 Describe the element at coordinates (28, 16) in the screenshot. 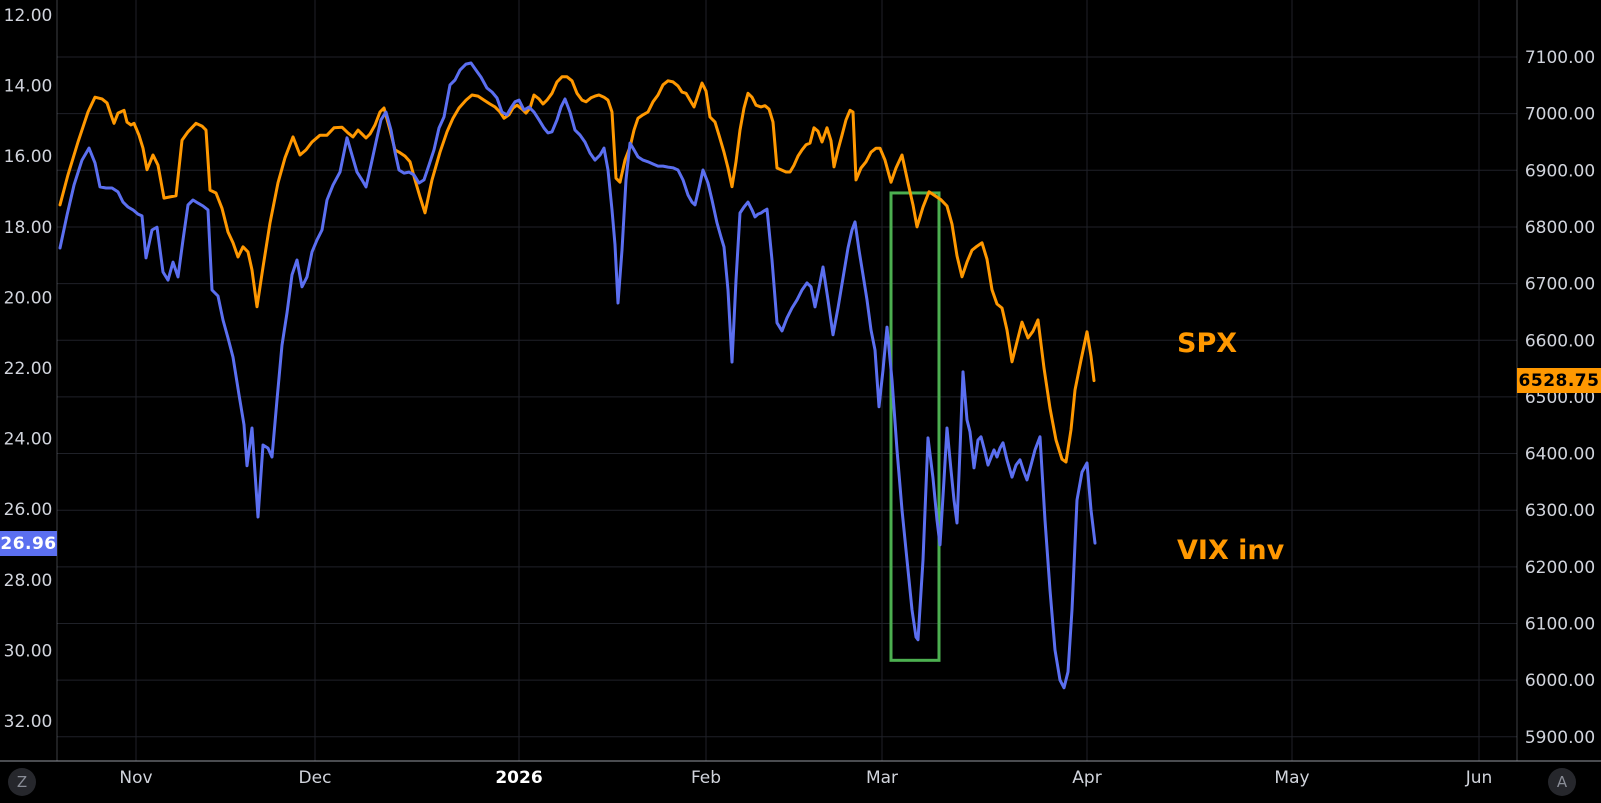

I see `left-axis-tick-label: 12.00` at that location.